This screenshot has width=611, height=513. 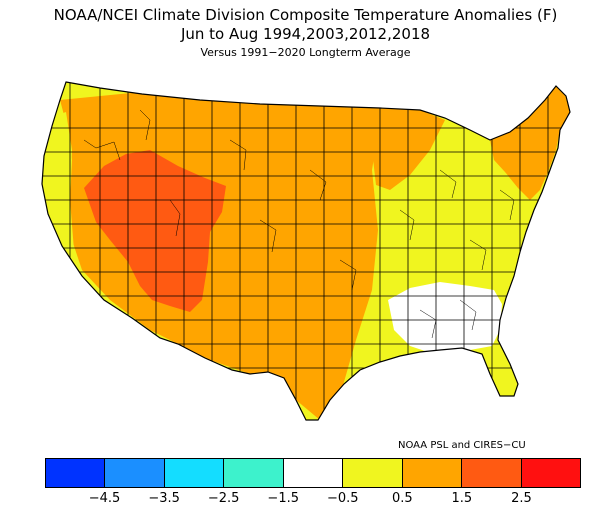 What do you see at coordinates (462, 445) in the screenshot?
I see `credit-label: NOAA PSL and CIRES−CU` at bounding box center [462, 445].